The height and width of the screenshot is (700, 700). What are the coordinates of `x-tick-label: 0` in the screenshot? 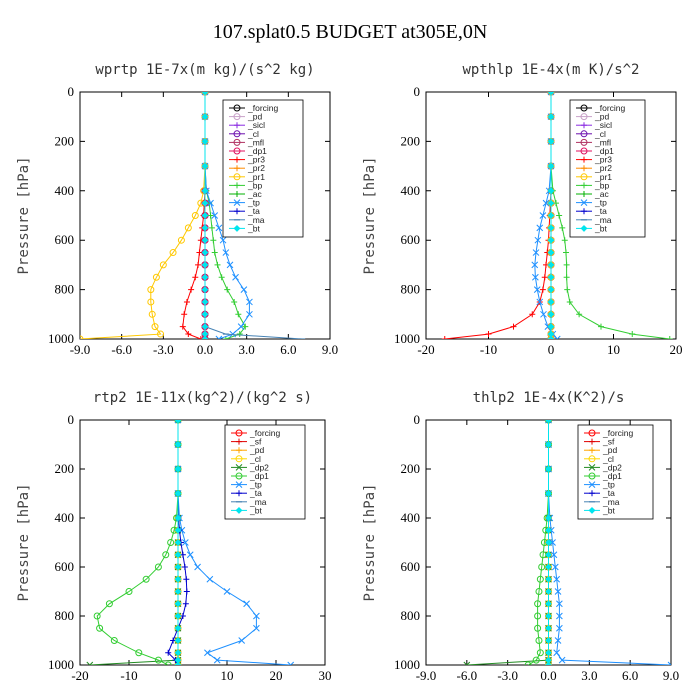 It's located at (178, 675).